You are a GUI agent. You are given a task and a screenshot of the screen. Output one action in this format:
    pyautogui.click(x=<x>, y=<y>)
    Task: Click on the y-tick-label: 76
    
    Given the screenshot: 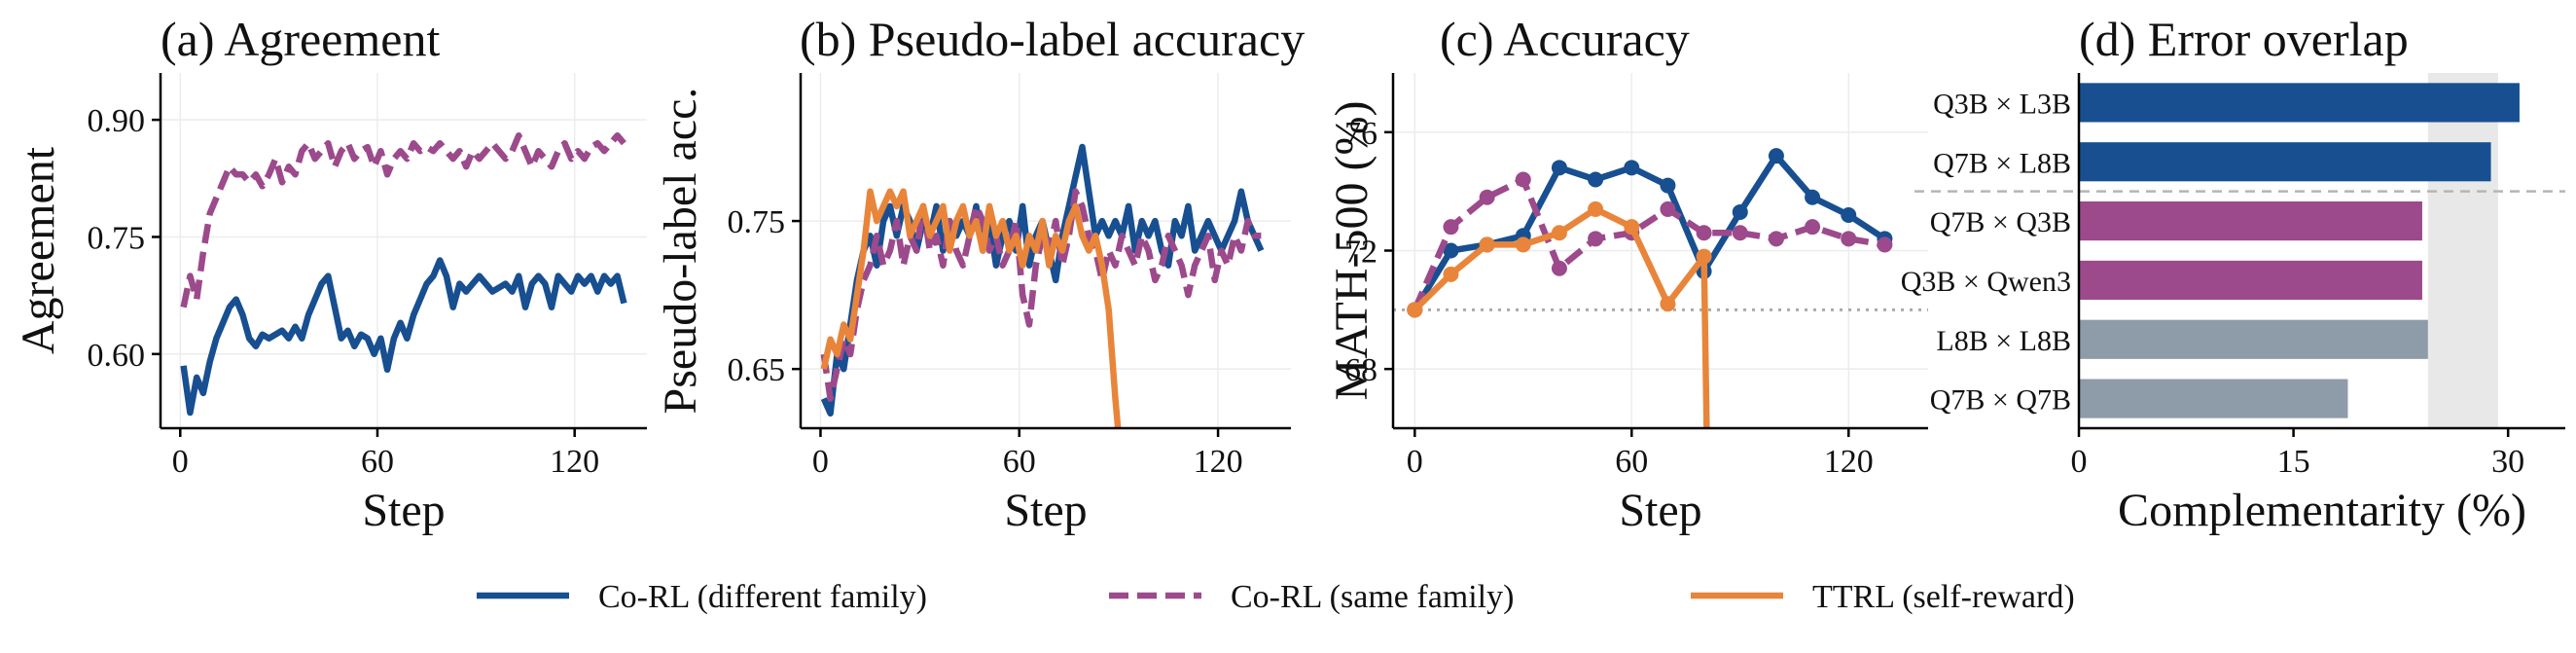 What is the action you would take?
    pyautogui.click(x=1360, y=134)
    